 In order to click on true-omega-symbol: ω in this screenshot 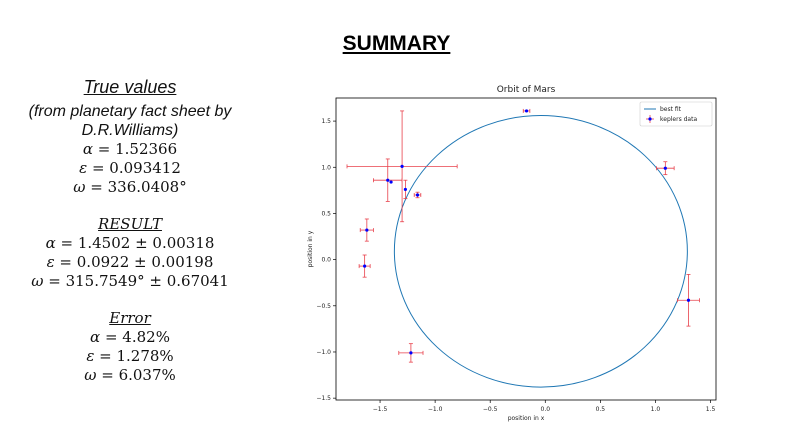, I will do `click(79, 187)`.